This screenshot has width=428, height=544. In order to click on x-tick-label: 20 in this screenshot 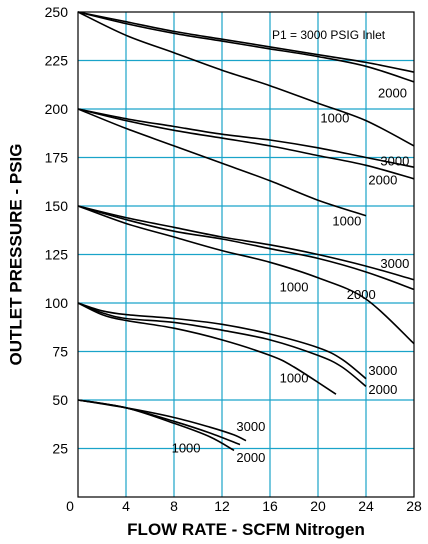, I will do `click(318, 506)`.